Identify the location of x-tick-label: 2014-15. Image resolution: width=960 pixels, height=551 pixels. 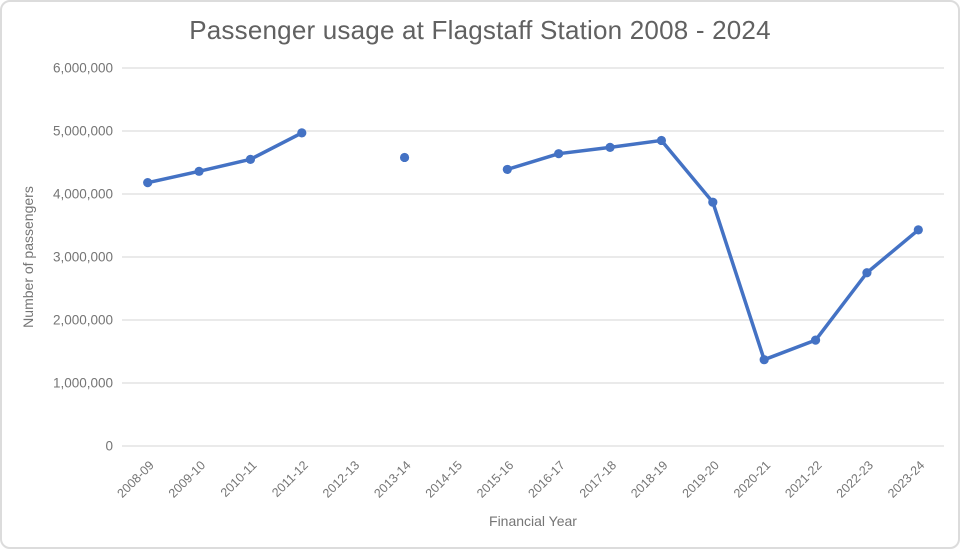
(444, 479).